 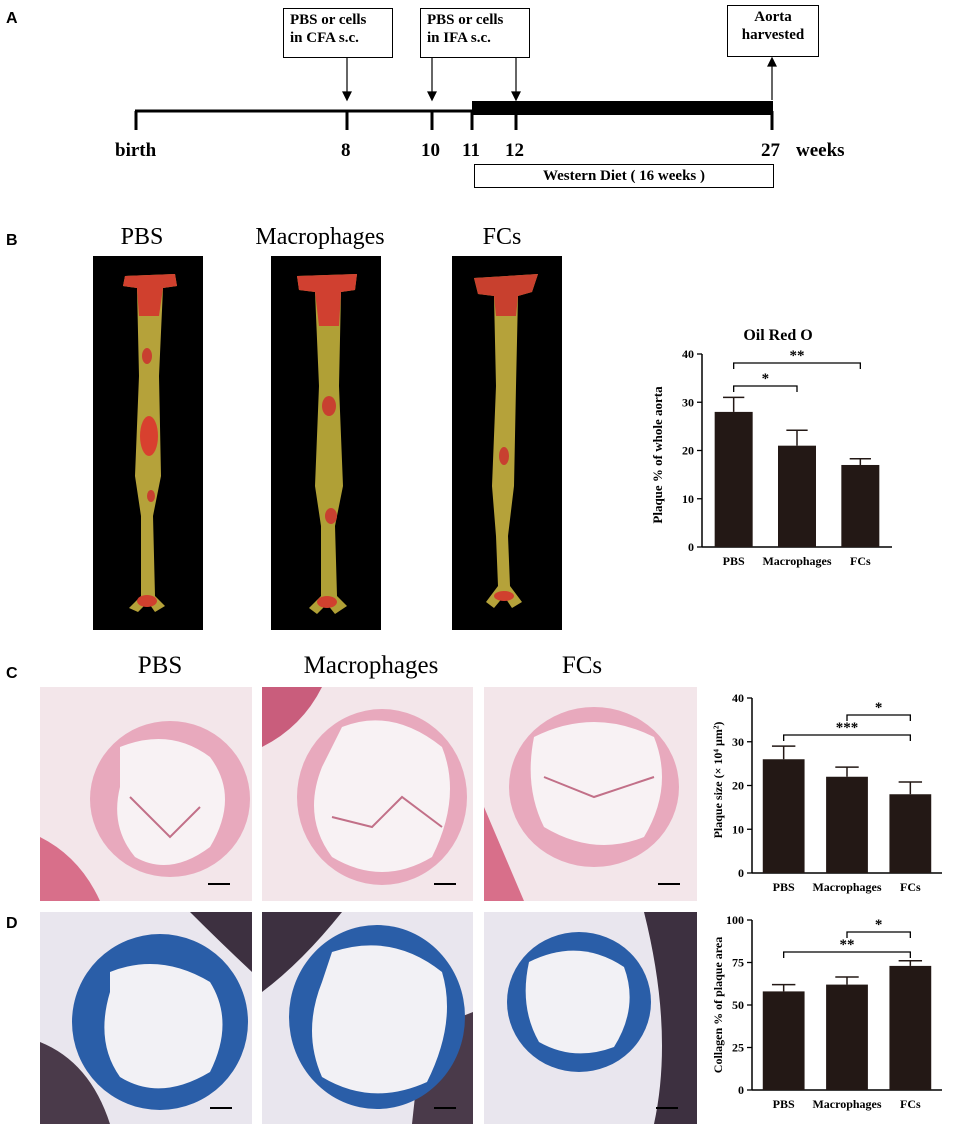 I want to click on label-week-10: 10, so click(x=430, y=150).